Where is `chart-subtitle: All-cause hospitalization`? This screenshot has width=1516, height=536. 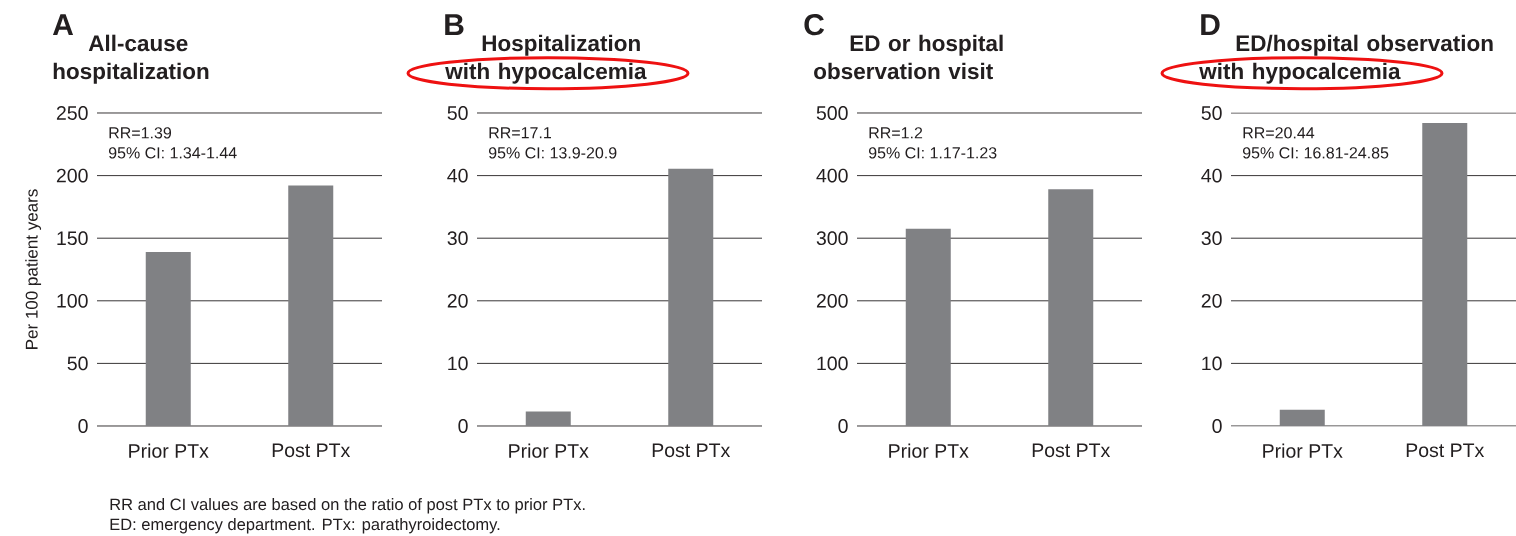 chart-subtitle: All-cause hospitalization is located at coordinates (131, 59).